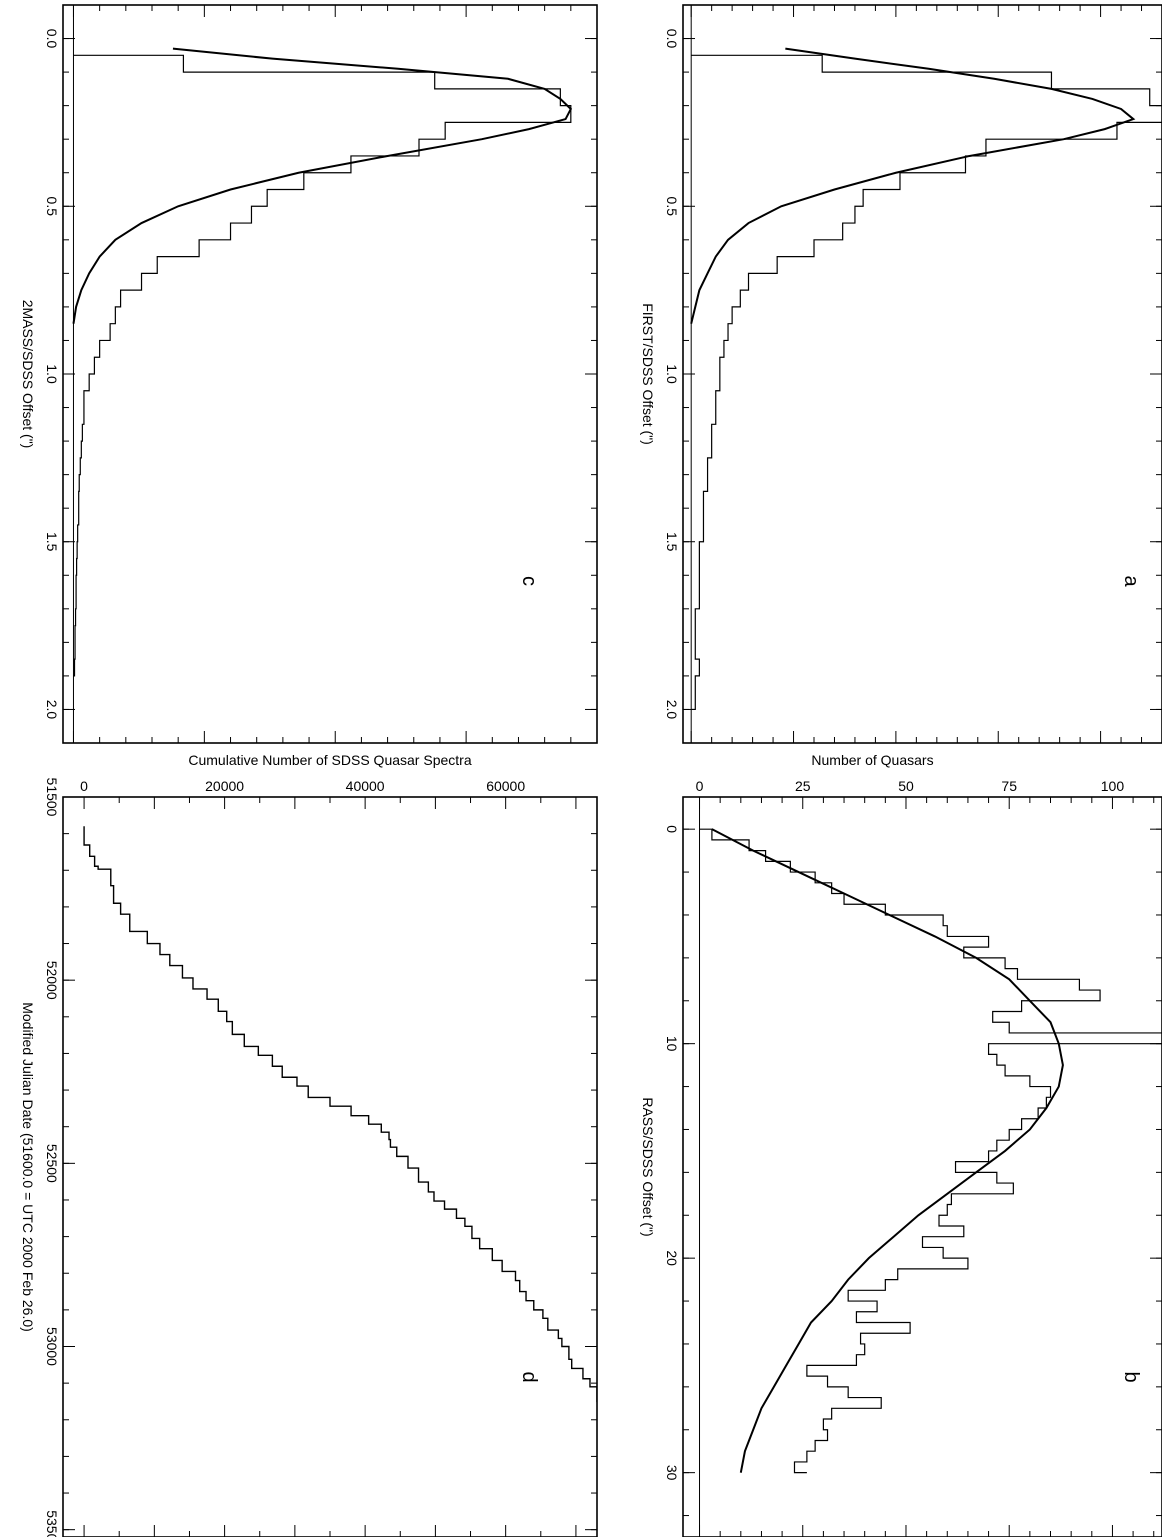 Image resolution: width=1162 pixels, height=1537 pixels. I want to click on y-tick-label: 60000, so click(505, 786).